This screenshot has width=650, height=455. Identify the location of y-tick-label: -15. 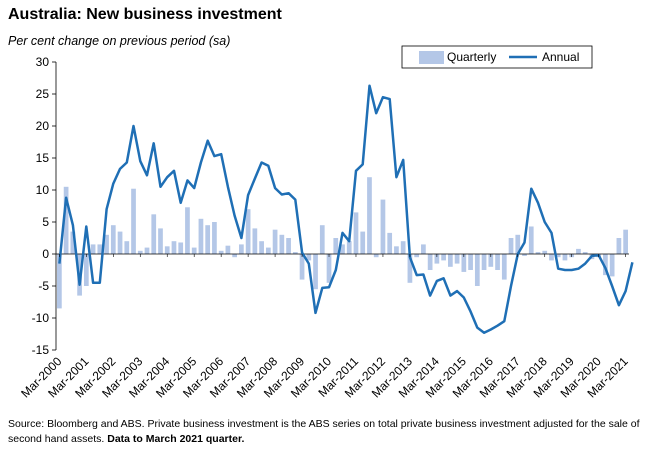
(41, 350).